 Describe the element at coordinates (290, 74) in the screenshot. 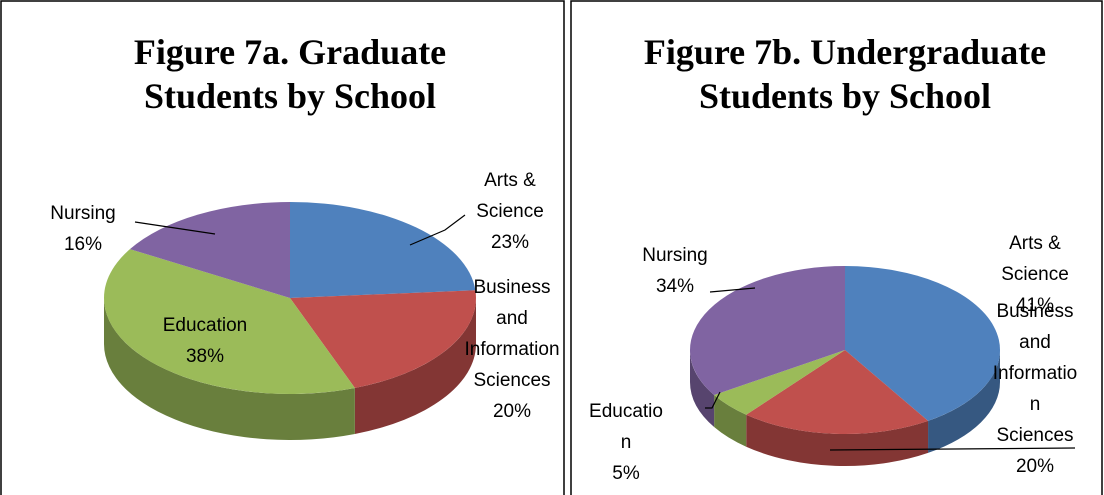

I see `chart-title: Figure 7a. Graduate Students by School` at that location.